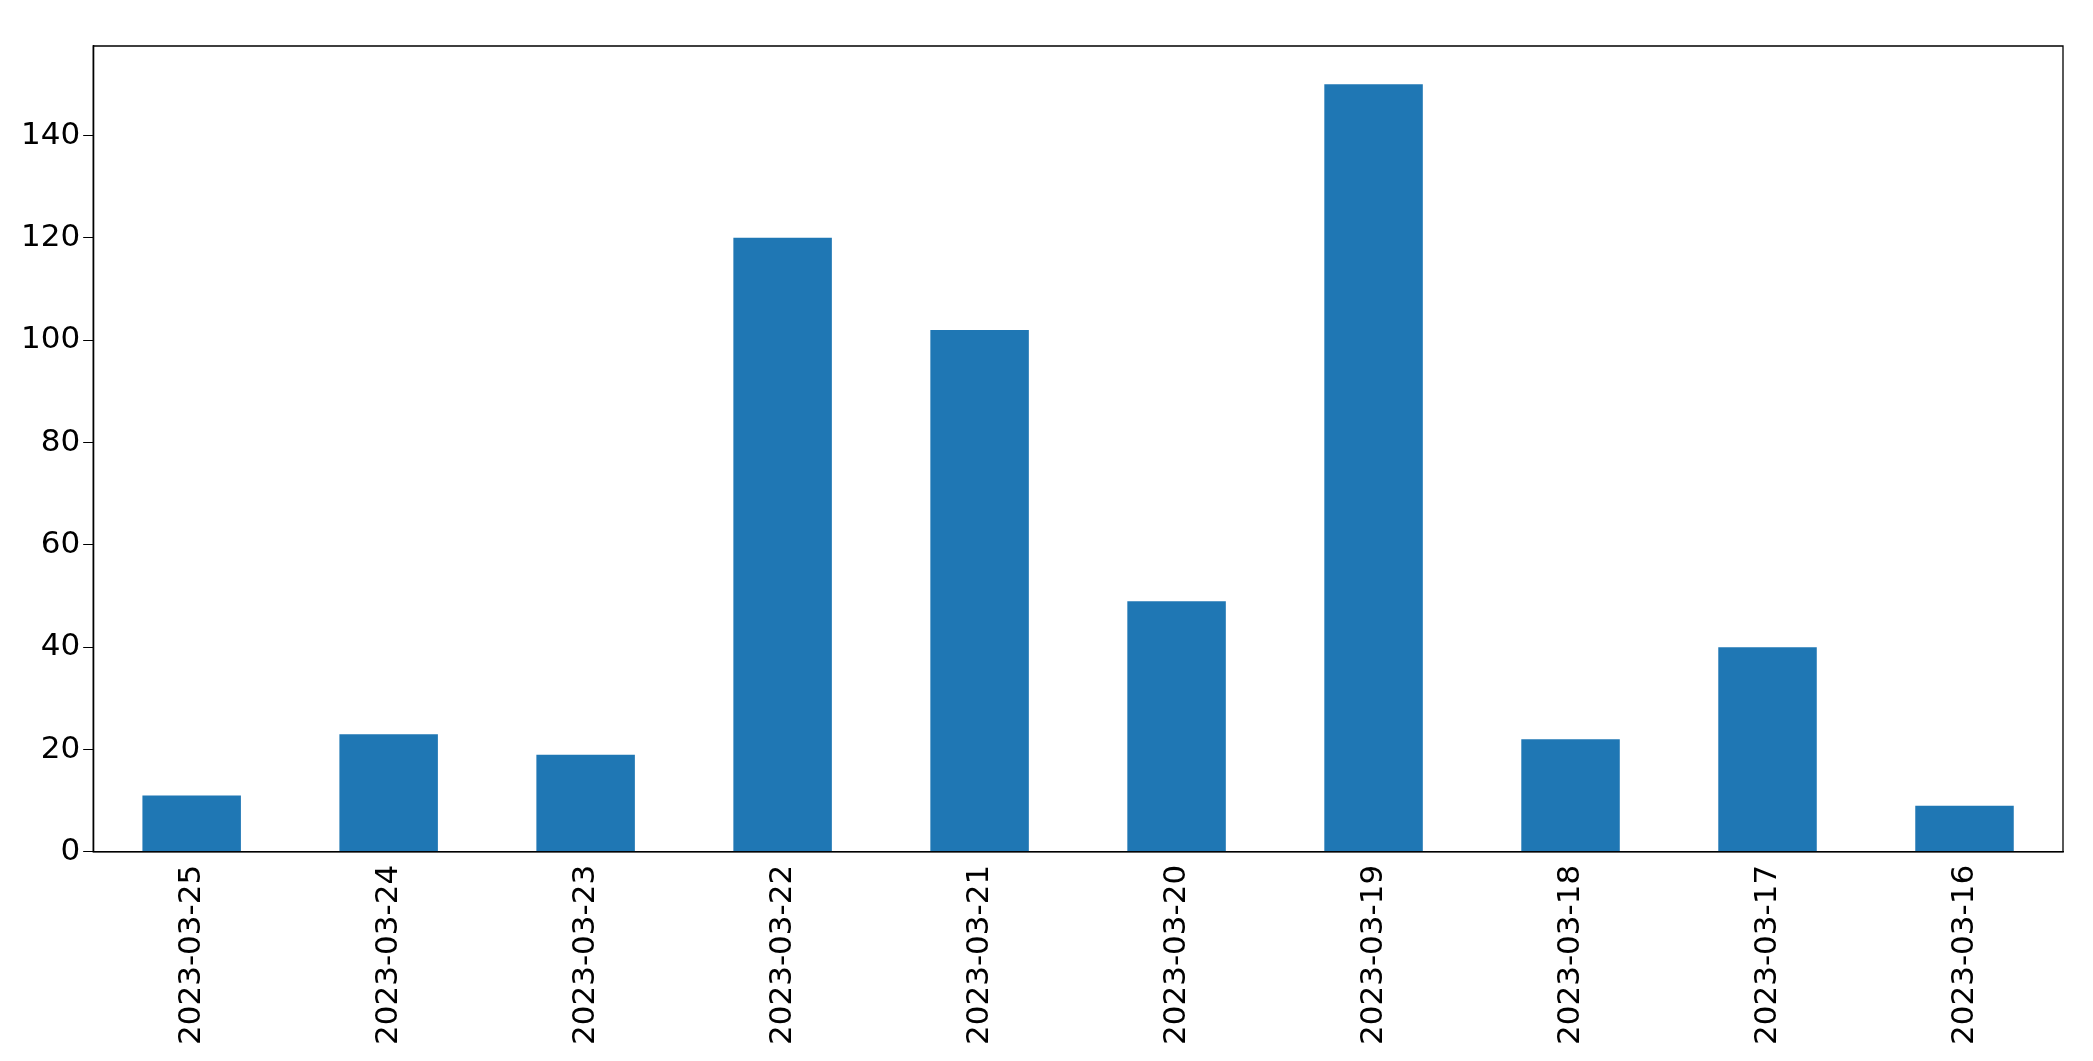  Describe the element at coordinates (51, 132) in the screenshot. I see `y-tick-label: 140` at that location.